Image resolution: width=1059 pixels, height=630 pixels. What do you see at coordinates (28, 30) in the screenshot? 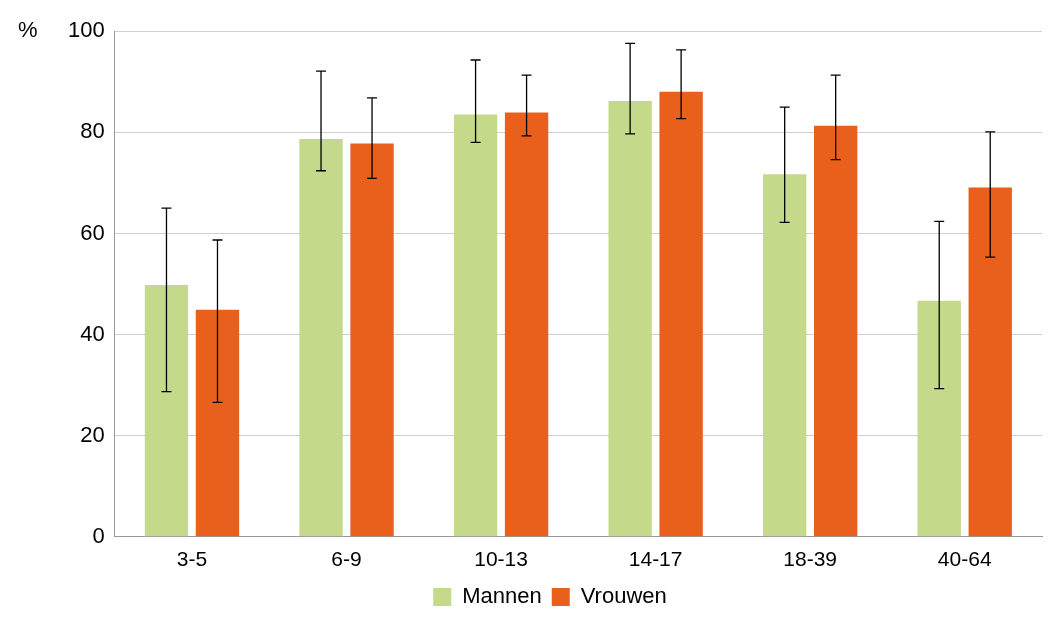
I see `y-axis-title: %` at bounding box center [28, 30].